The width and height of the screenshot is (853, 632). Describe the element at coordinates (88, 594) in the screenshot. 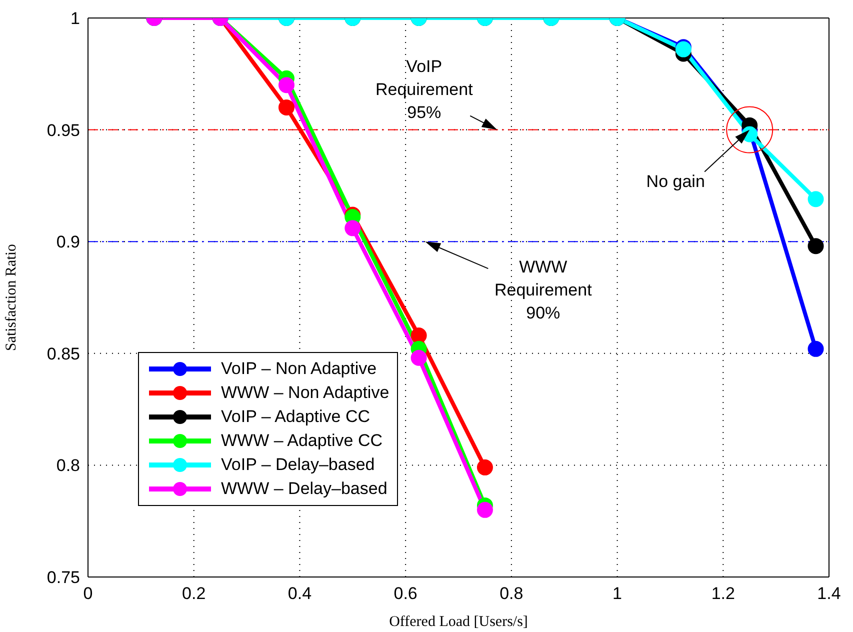

I see `x-tick-label: 0` at that location.